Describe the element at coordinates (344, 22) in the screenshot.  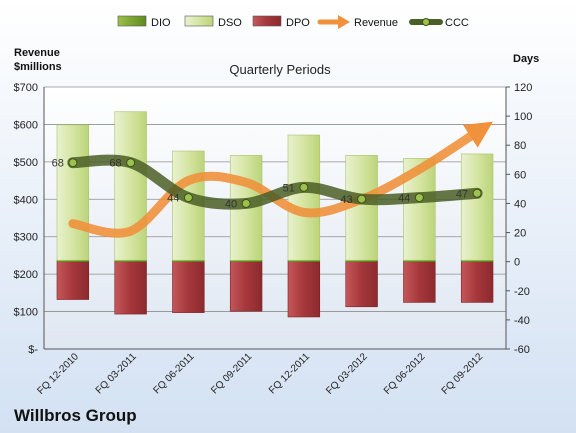
I see `legend-arrow-revenue` at that location.